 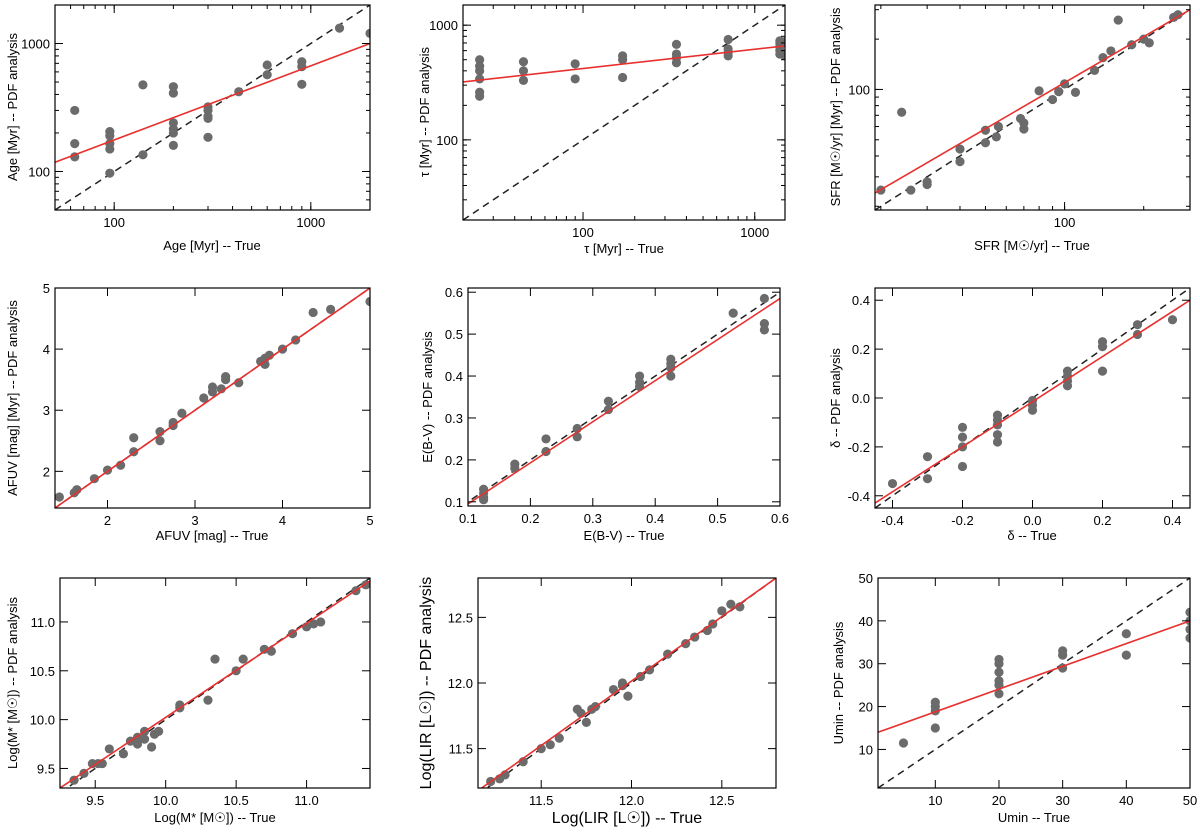 What do you see at coordinates (1062, 800) in the screenshot?
I see `x-tick-label: 30` at bounding box center [1062, 800].